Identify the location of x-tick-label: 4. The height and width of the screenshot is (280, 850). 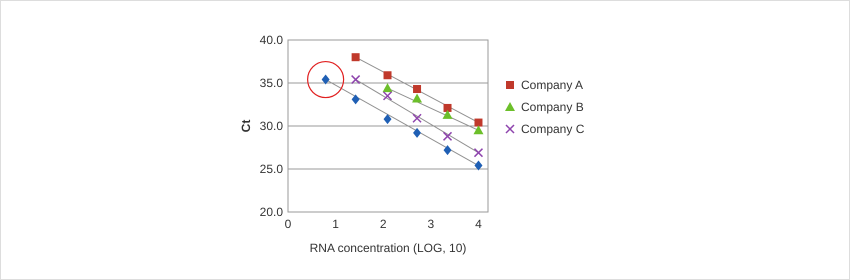
(478, 224).